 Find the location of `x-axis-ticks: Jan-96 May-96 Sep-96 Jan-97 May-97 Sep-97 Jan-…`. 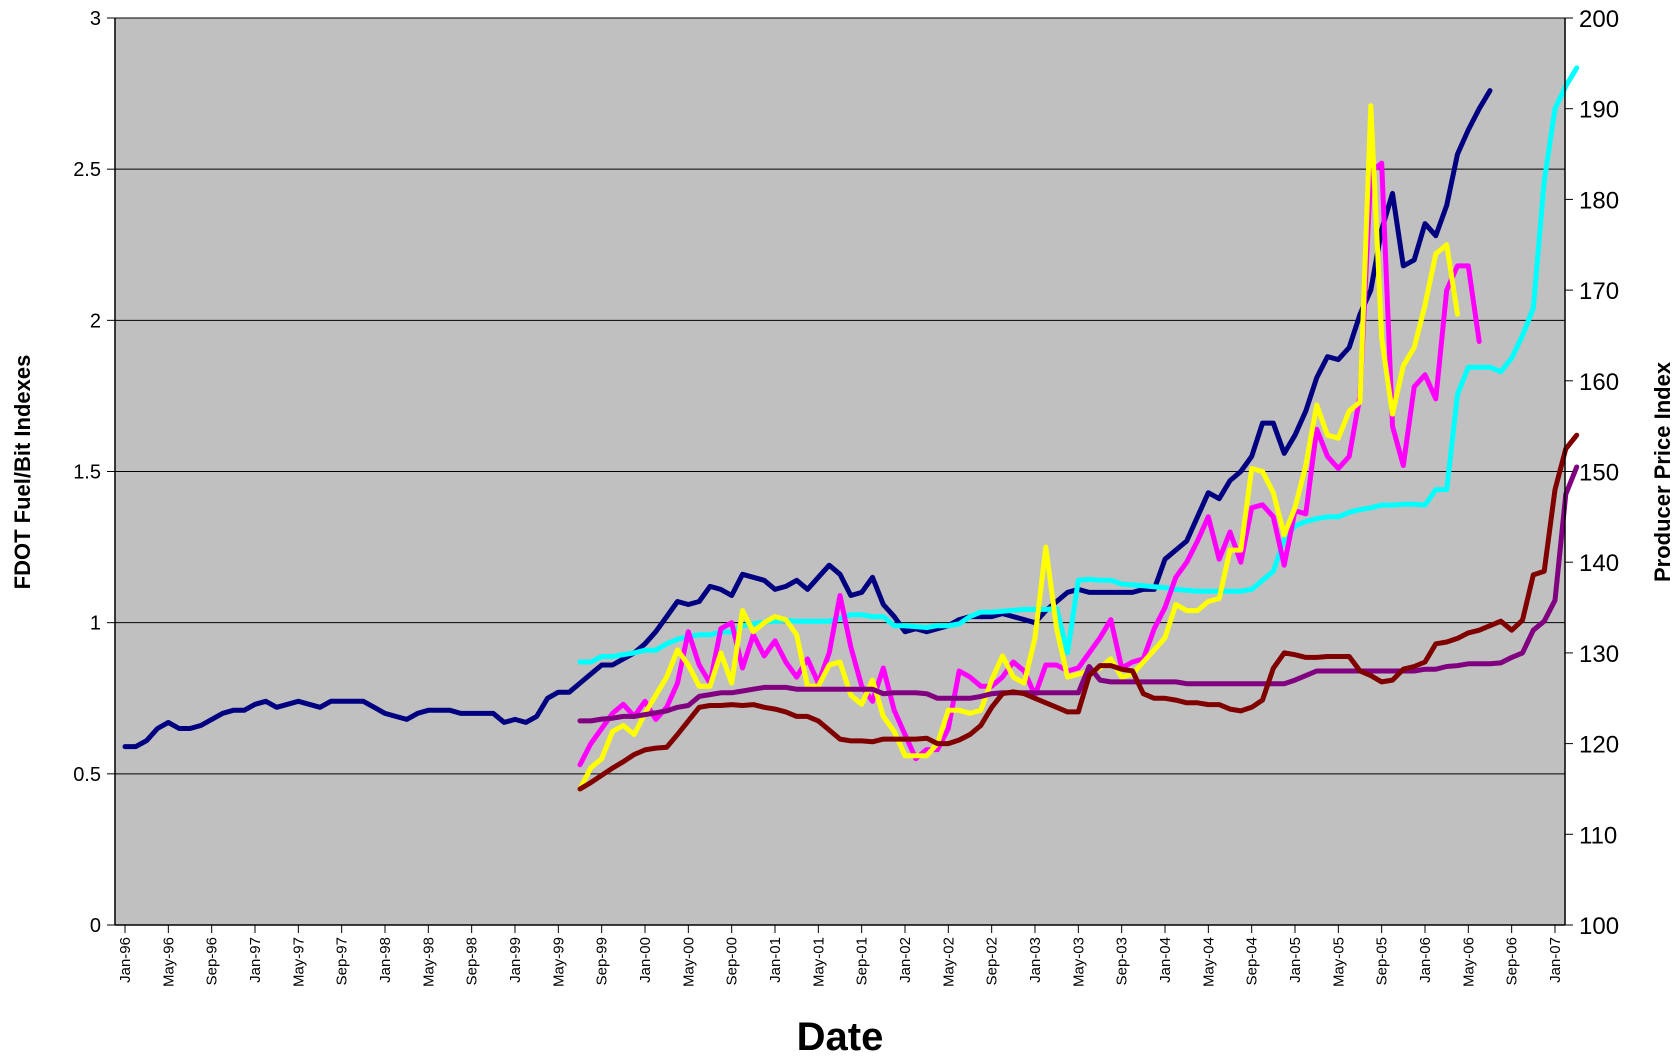

x-axis-ticks: Jan-96 May-96 Sep-96 Jan-97 May-97 Sep-97 Jan-… is located at coordinates (840, 956).